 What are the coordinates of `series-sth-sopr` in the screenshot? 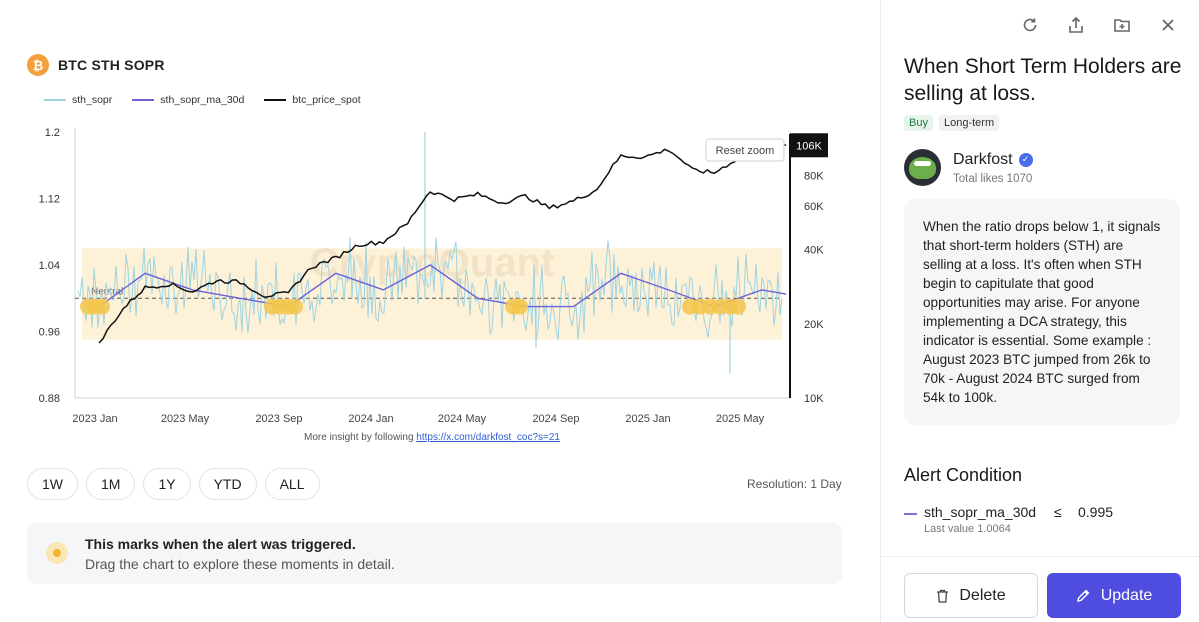 It's located at (430, 288).